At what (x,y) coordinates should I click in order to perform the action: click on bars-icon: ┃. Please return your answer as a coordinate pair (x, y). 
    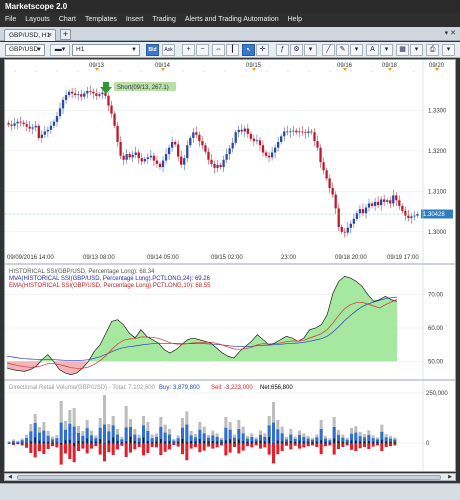
    Looking at the image, I should click on (232, 50).